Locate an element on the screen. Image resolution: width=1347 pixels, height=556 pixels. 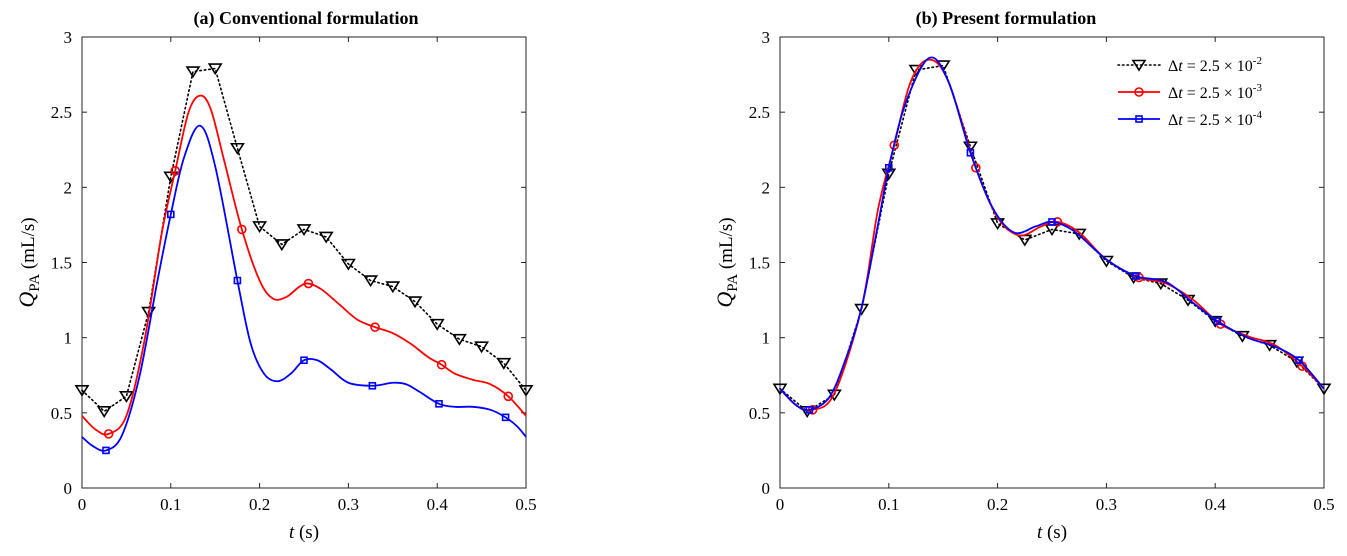
panel-a-y-axis-label: QPA (mL/s) is located at coordinates (28, 262).